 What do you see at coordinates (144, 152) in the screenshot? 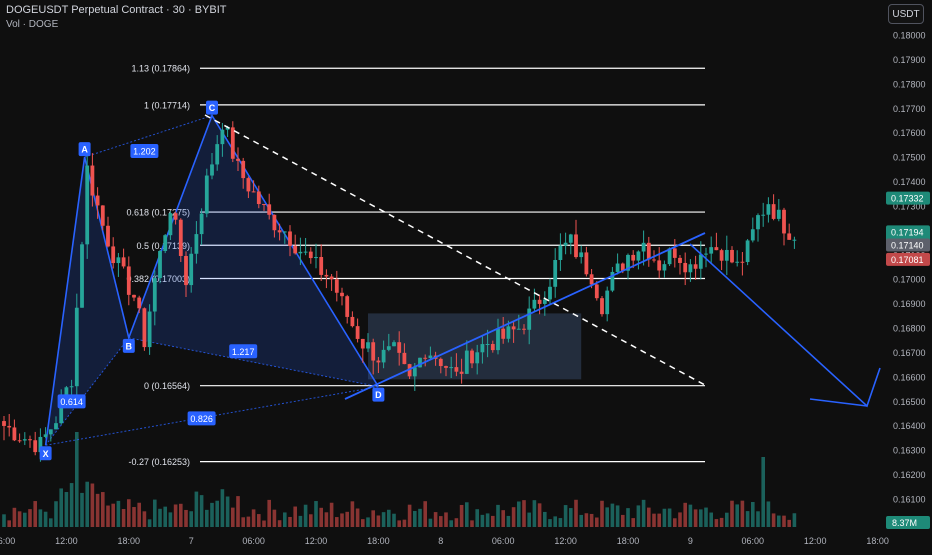
I see `ratio-label: 1.202` at bounding box center [144, 152].